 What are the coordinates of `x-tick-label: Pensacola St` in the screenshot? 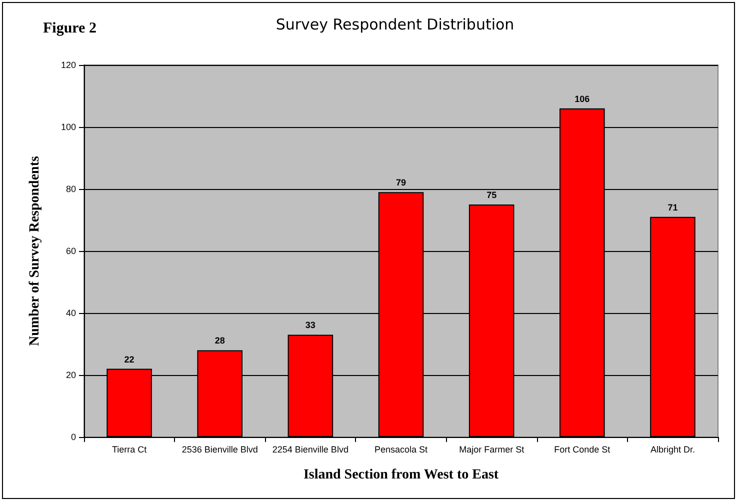 It's located at (401, 449).